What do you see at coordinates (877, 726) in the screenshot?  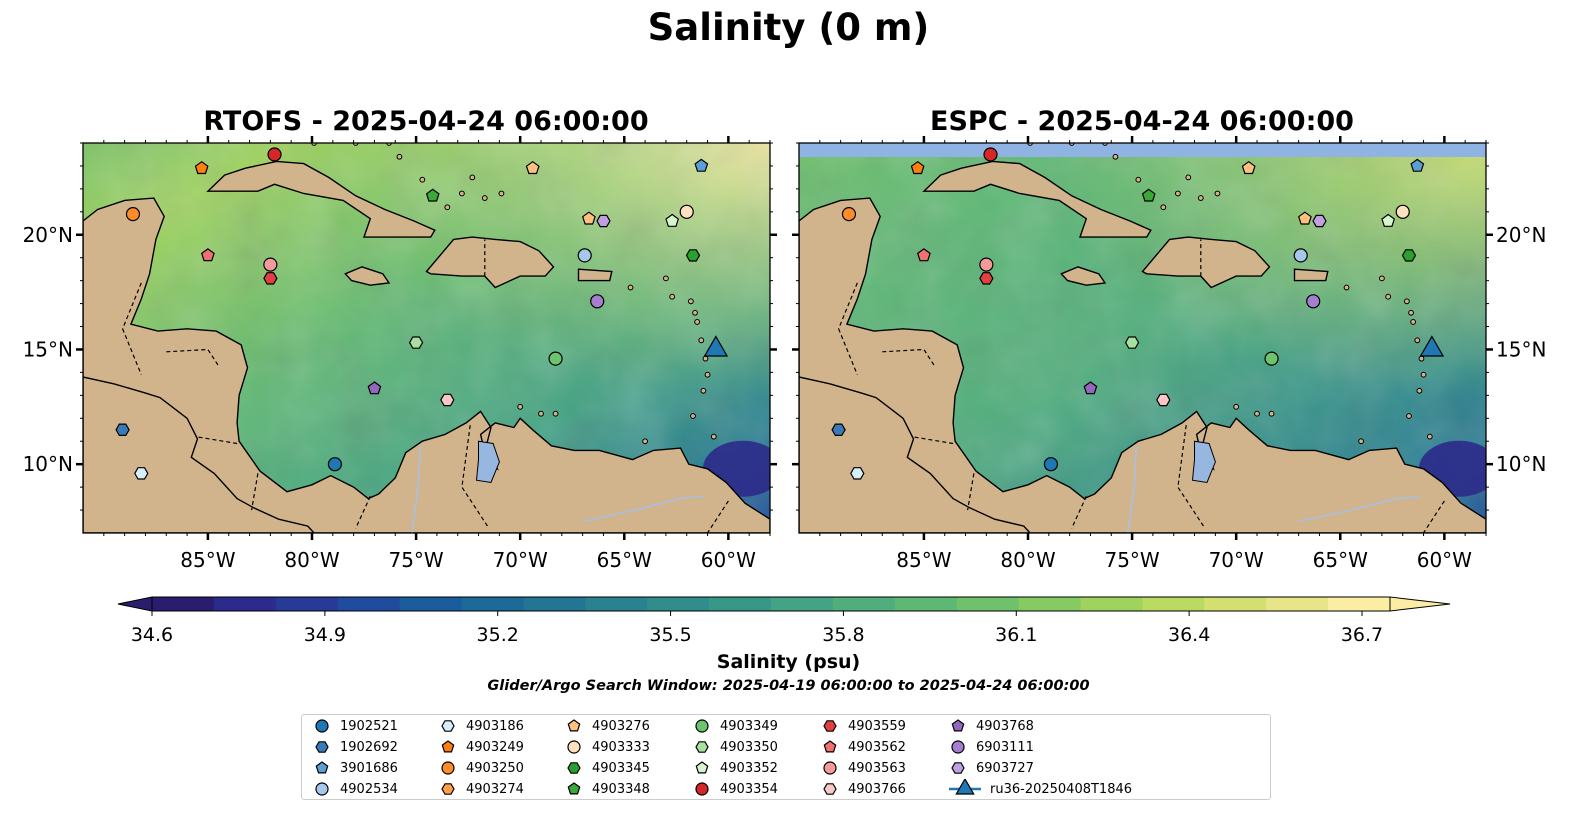 I see `legend-label: 4903559` at bounding box center [877, 726].